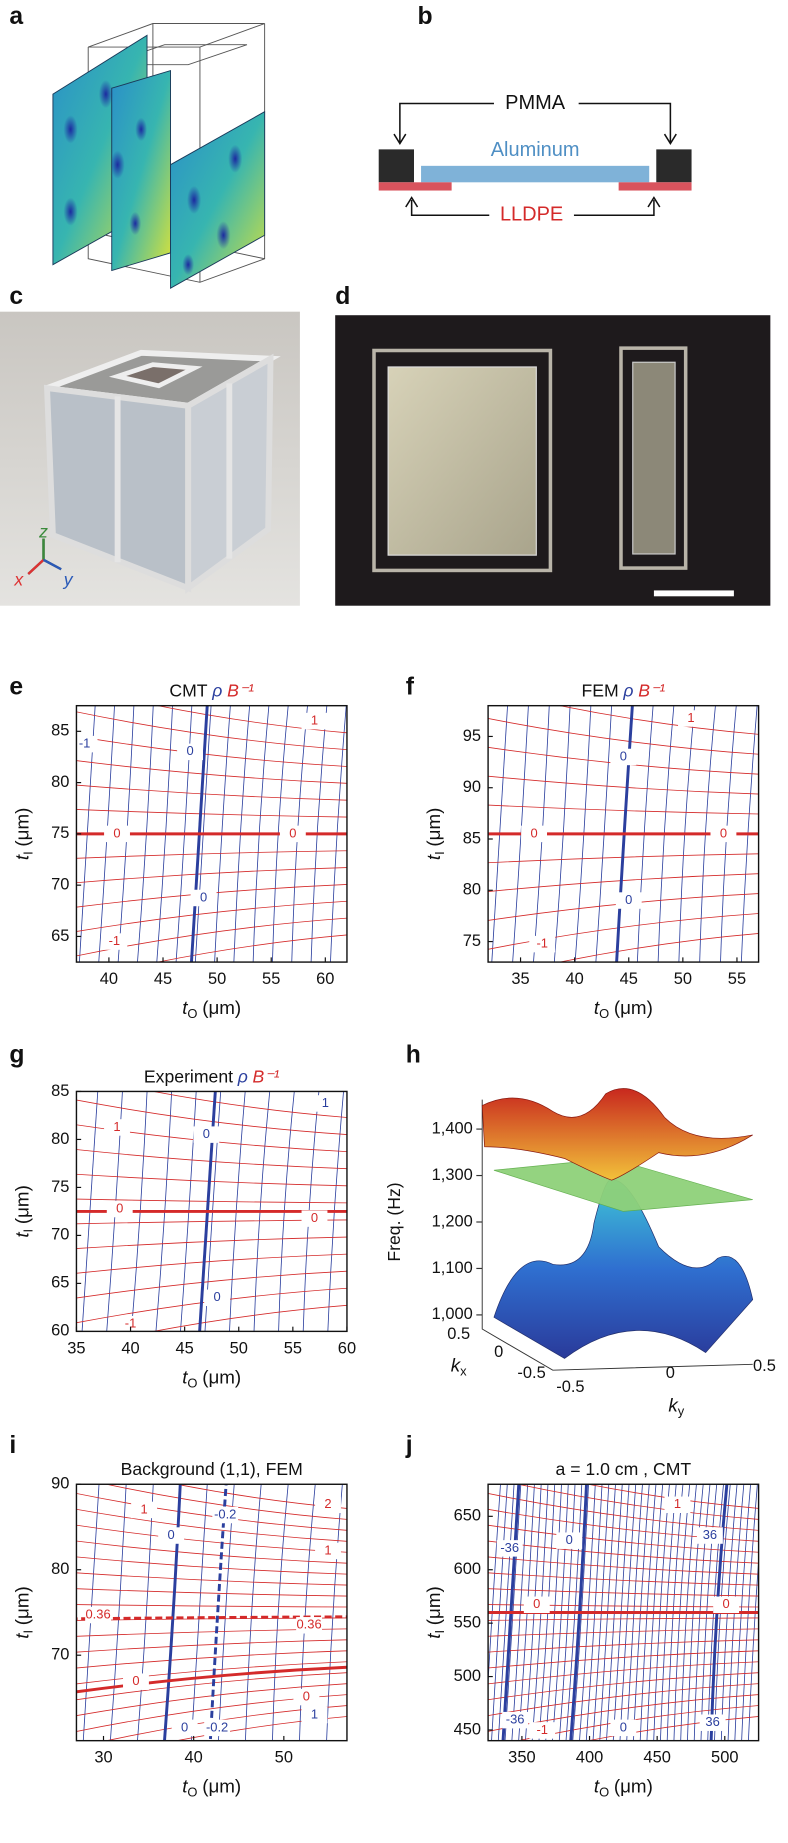 The height and width of the screenshot is (1843, 788). I want to click on y-tick-label: 1,100, so click(452, 1268).